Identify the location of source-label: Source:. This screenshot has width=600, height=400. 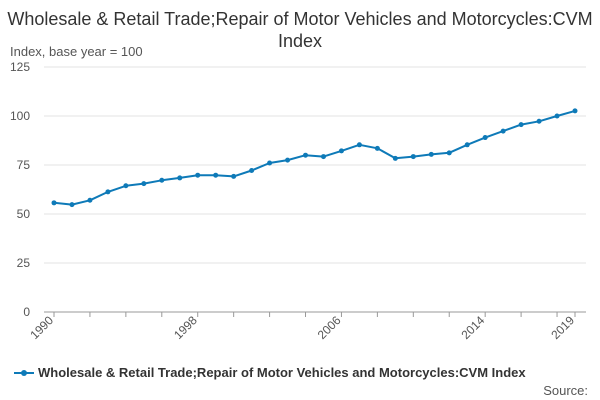
(565, 390).